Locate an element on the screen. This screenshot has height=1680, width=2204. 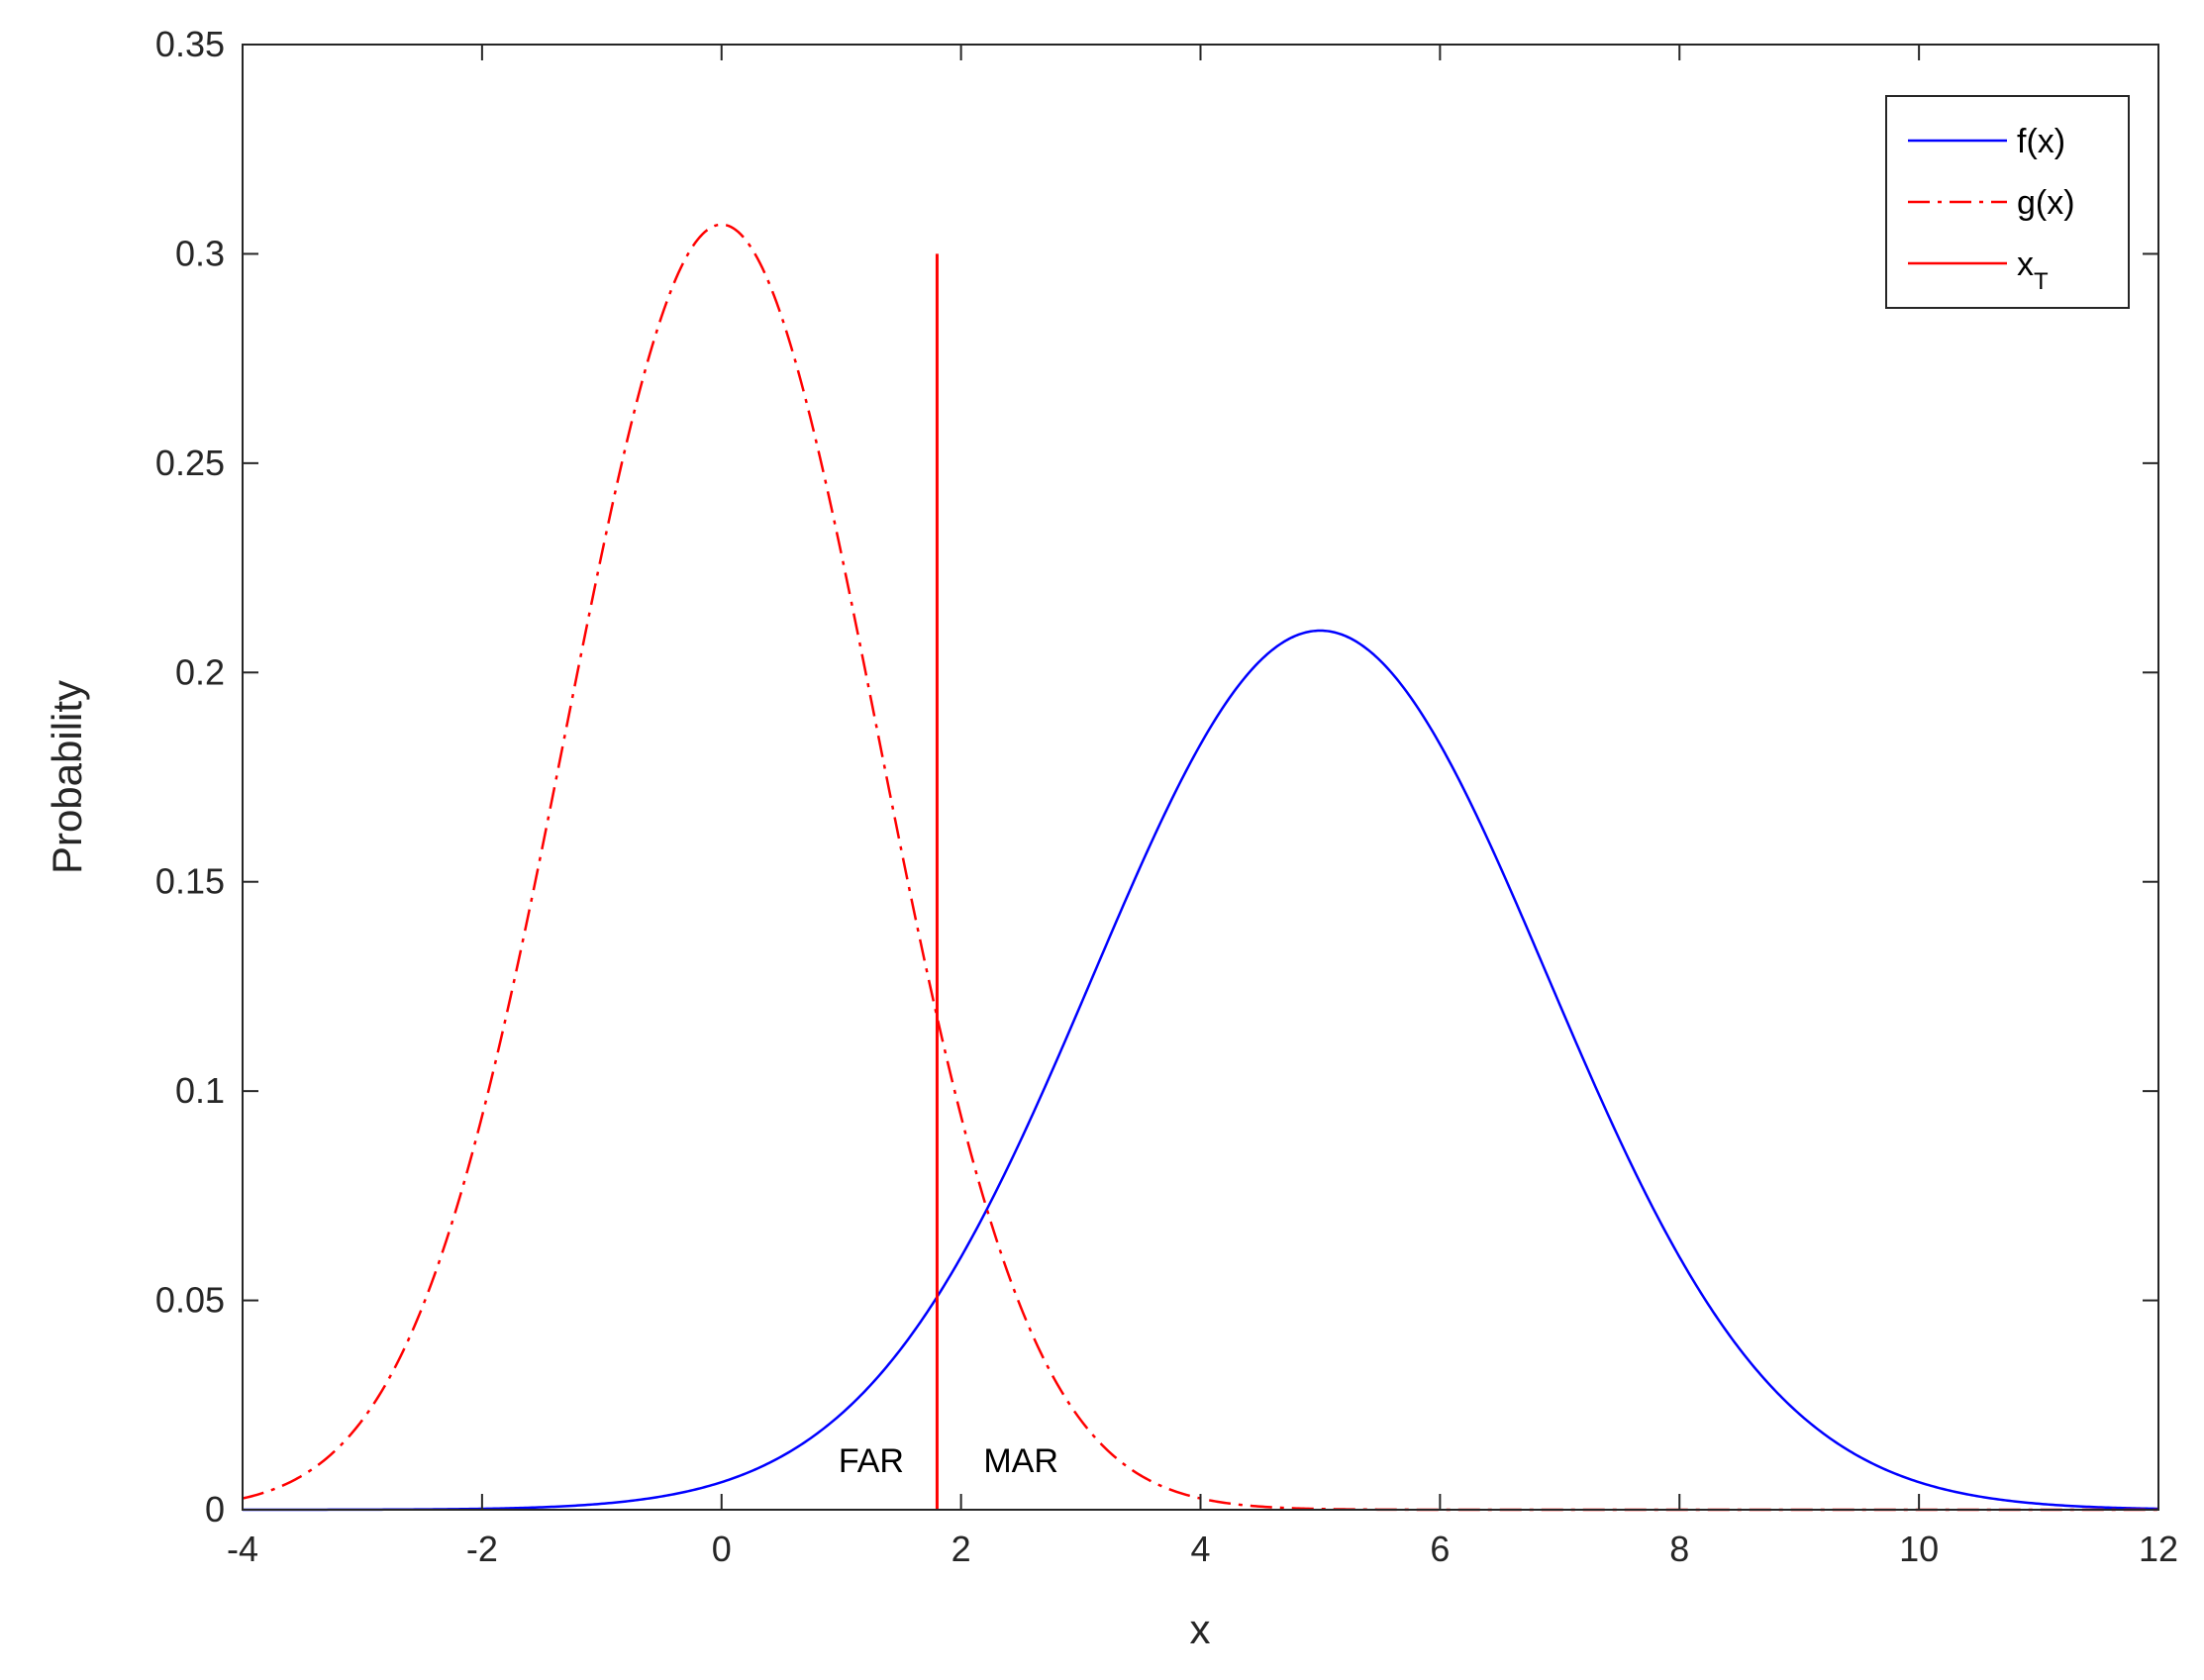
x-tick-label: -2 is located at coordinates (482, 1549).